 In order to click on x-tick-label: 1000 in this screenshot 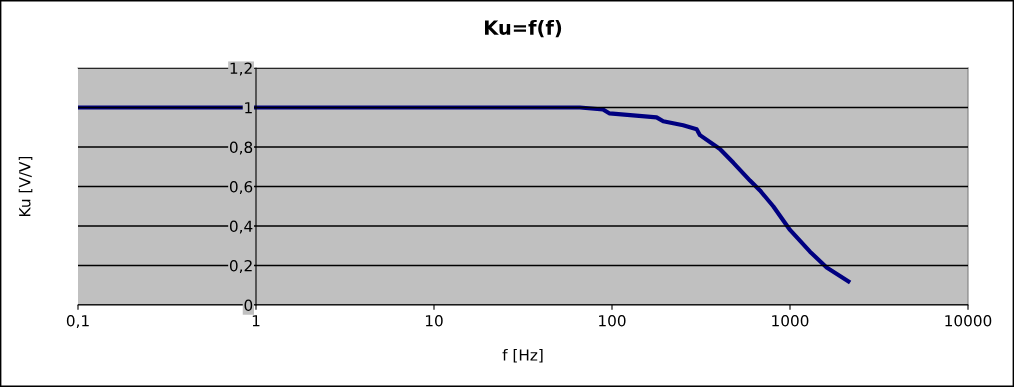, I will do `click(790, 320)`.